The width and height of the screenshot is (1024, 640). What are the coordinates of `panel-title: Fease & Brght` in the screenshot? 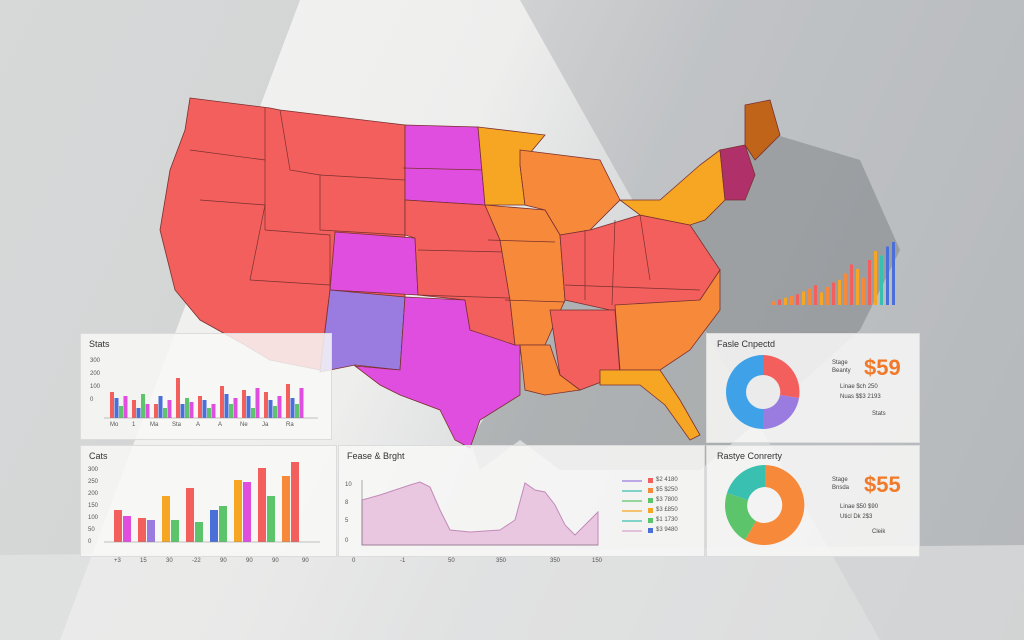 It's located at (376, 456).